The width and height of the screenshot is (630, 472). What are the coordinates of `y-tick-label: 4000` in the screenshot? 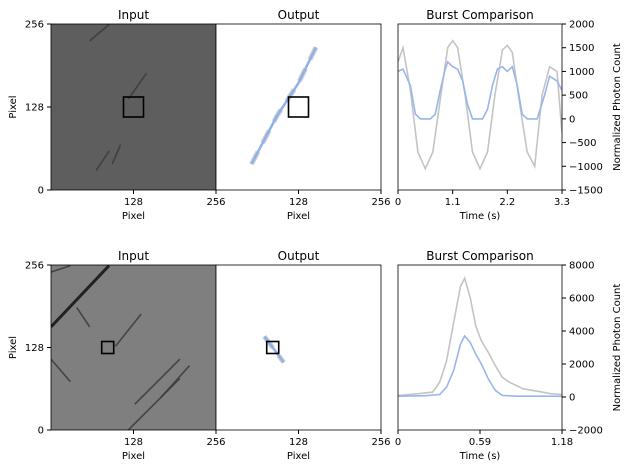 It's located at (581, 332).